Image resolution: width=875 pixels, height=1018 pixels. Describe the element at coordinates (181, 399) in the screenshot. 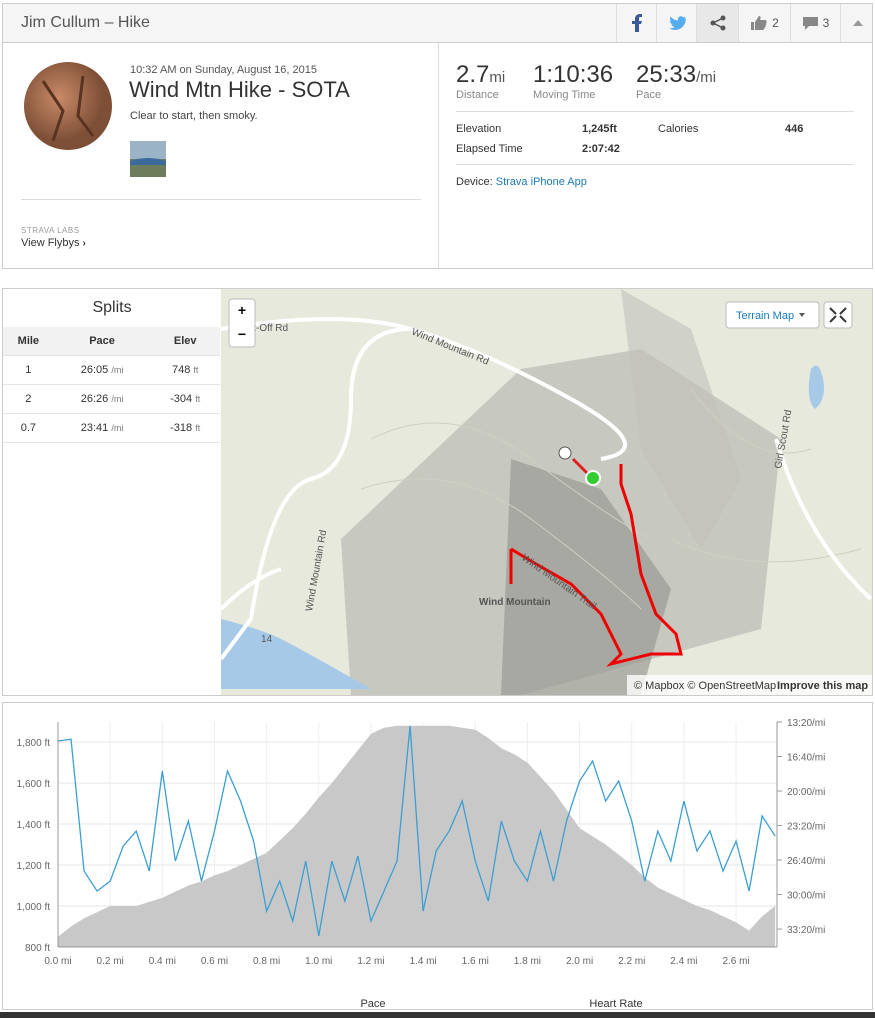

I see `elev: -304` at that location.